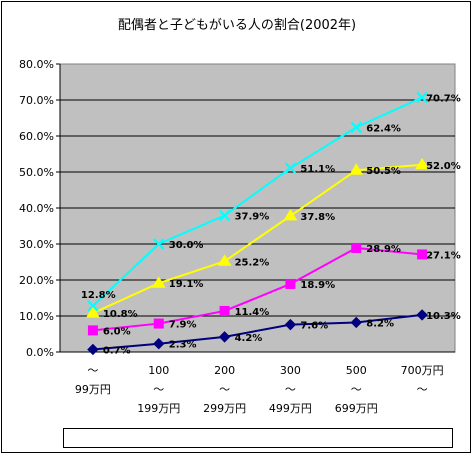  What do you see at coordinates (252, 312) in the screenshot?
I see `data-label: 11.4%` at bounding box center [252, 312].